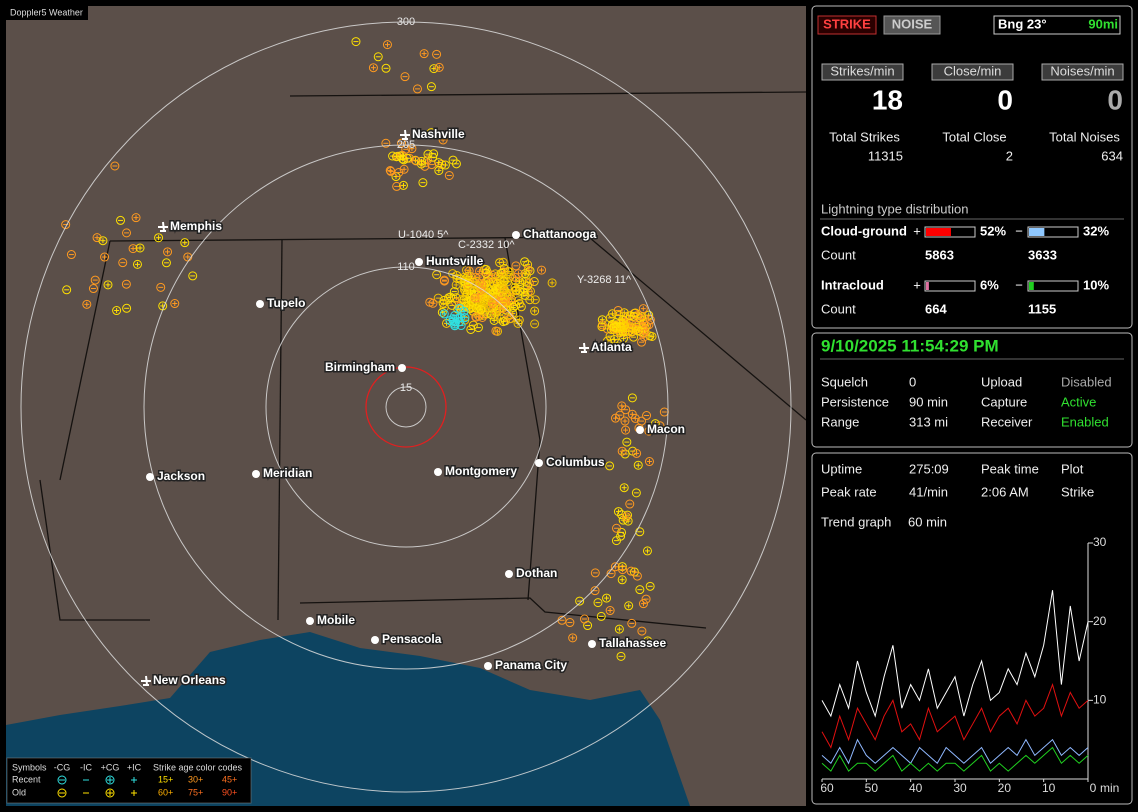 This screenshot has height=812, width=1138. I want to click on legend-type: +IC, so click(134, 767).